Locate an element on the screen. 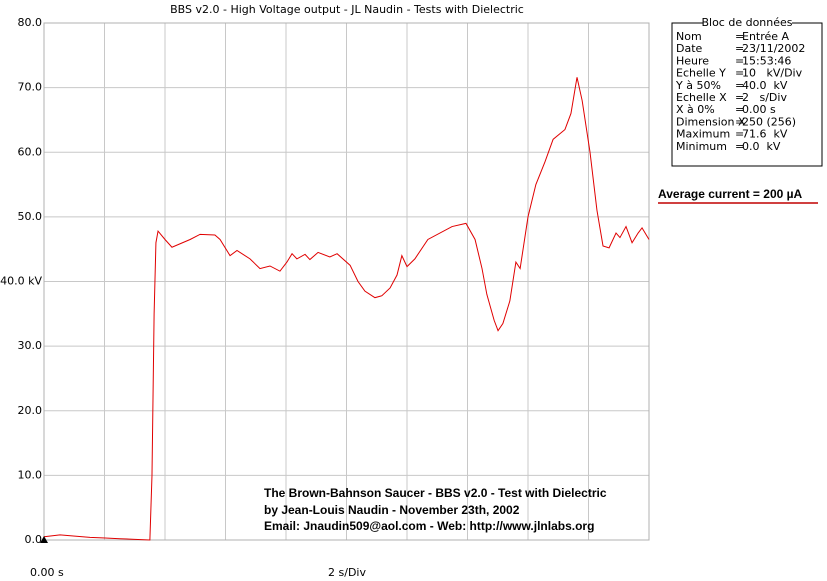  info-cell: X à 0% is located at coordinates (695, 109).